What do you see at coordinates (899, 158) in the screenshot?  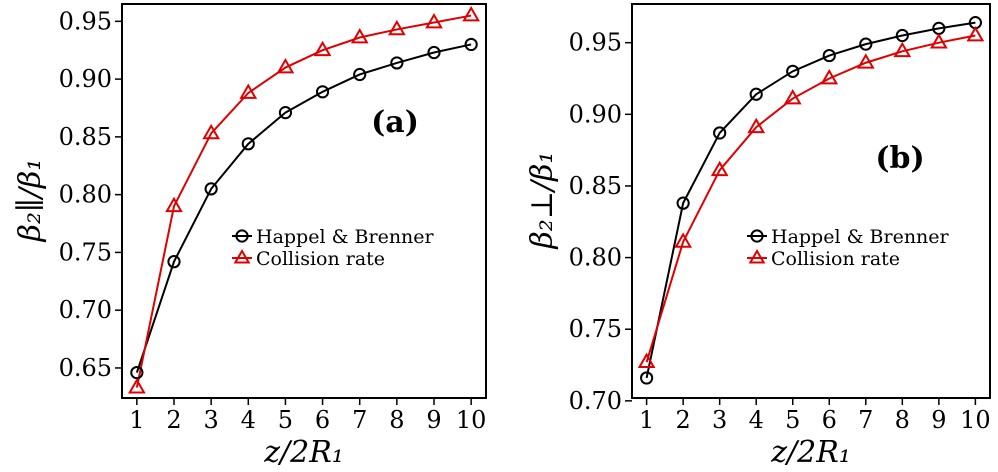 I see `panel-tag: (b)` at bounding box center [899, 158].